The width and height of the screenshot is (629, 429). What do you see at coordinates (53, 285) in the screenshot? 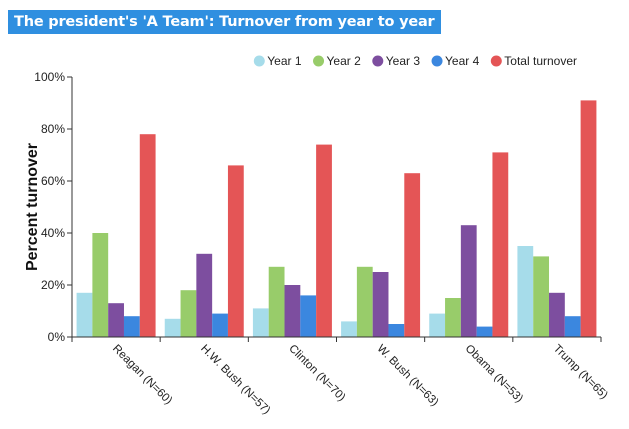
I see `y-tick-label: 20%` at bounding box center [53, 285].